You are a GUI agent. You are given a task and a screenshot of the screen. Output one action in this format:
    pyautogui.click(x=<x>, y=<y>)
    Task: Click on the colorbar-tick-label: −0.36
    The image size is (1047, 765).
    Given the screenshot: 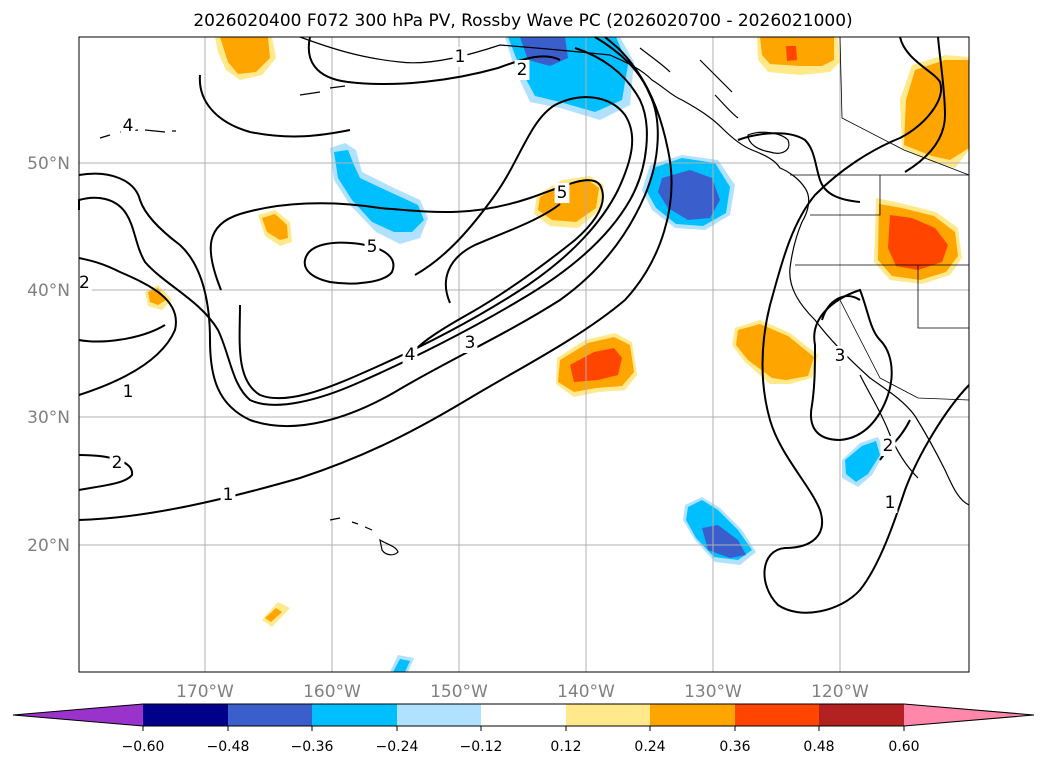 What is the action you would take?
    pyautogui.click(x=312, y=747)
    